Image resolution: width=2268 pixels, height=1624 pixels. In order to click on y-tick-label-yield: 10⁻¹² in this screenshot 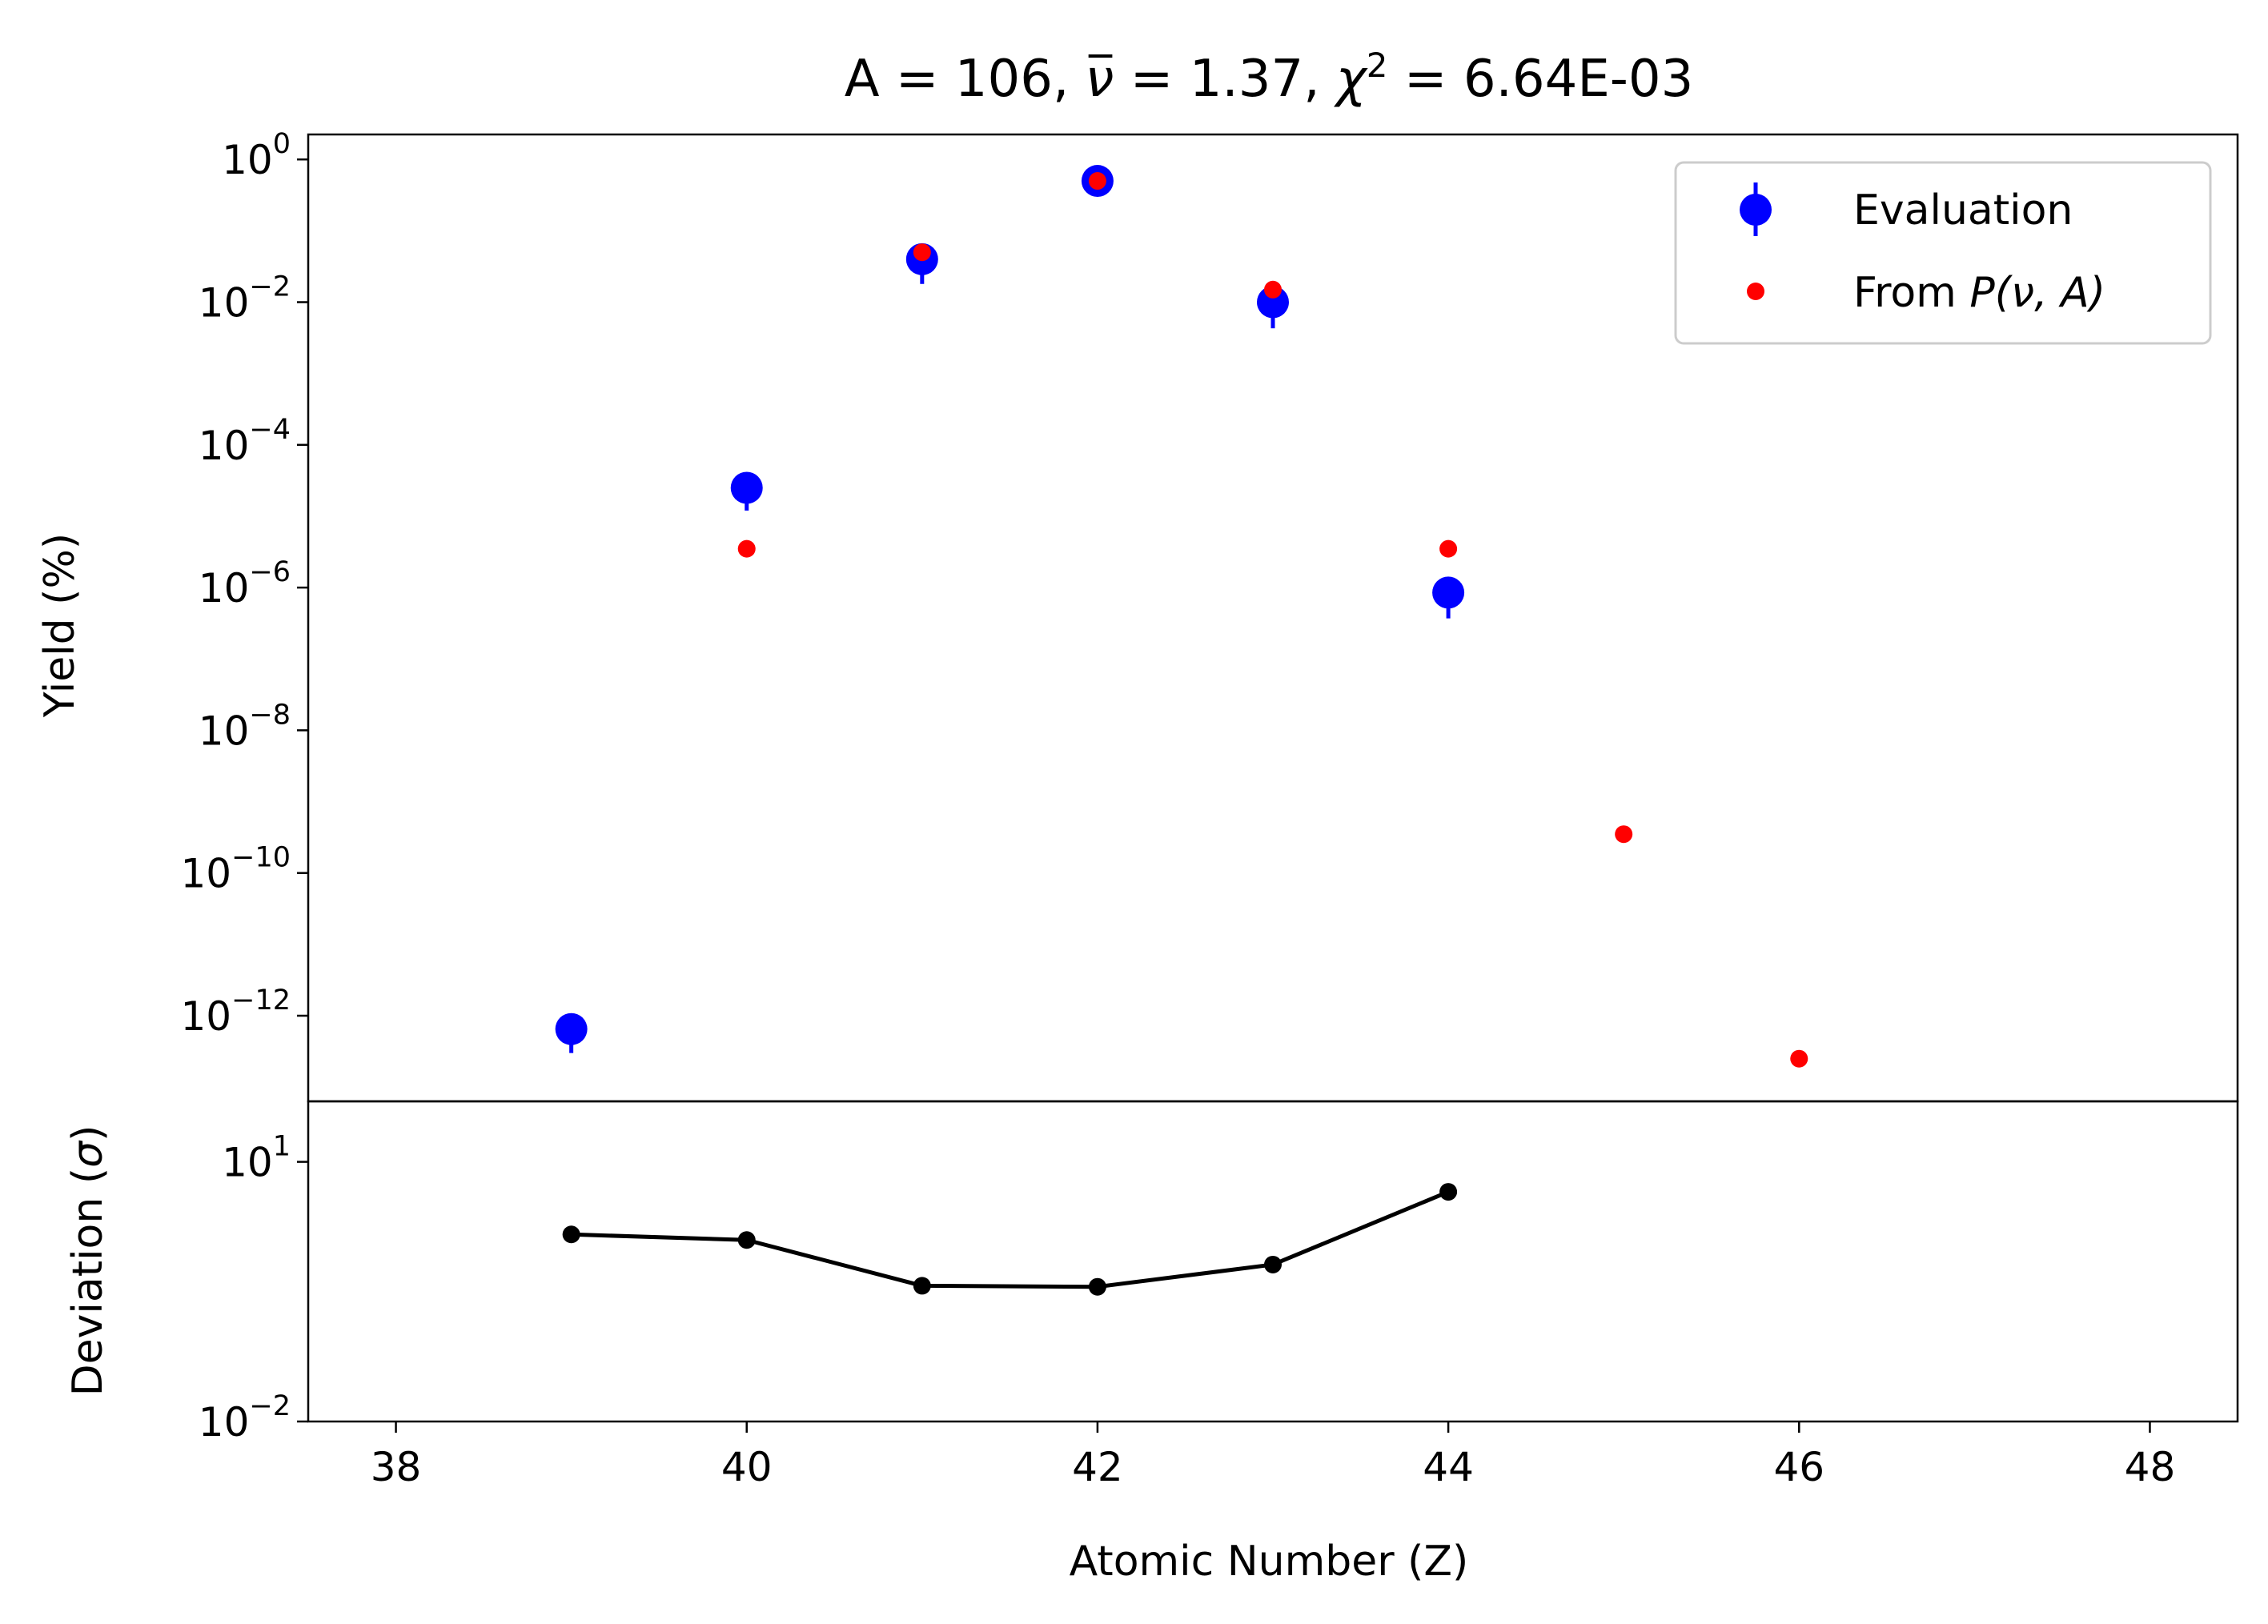, I will do `click(236, 1012)`.